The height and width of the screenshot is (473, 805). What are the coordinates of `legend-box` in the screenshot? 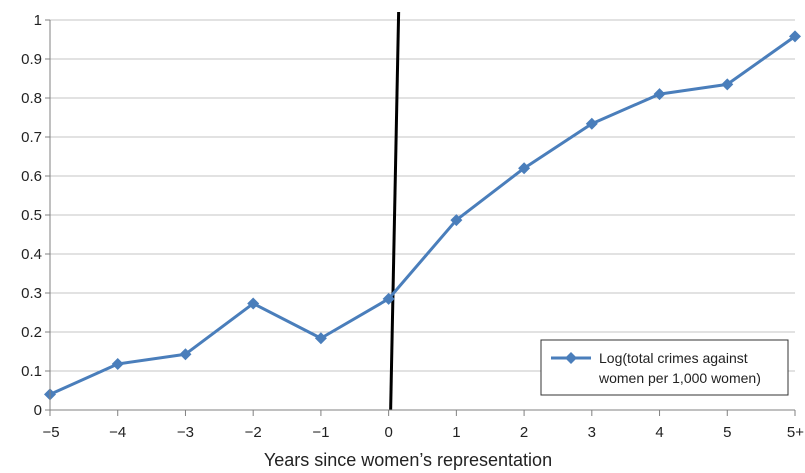 It's located at (664, 367).